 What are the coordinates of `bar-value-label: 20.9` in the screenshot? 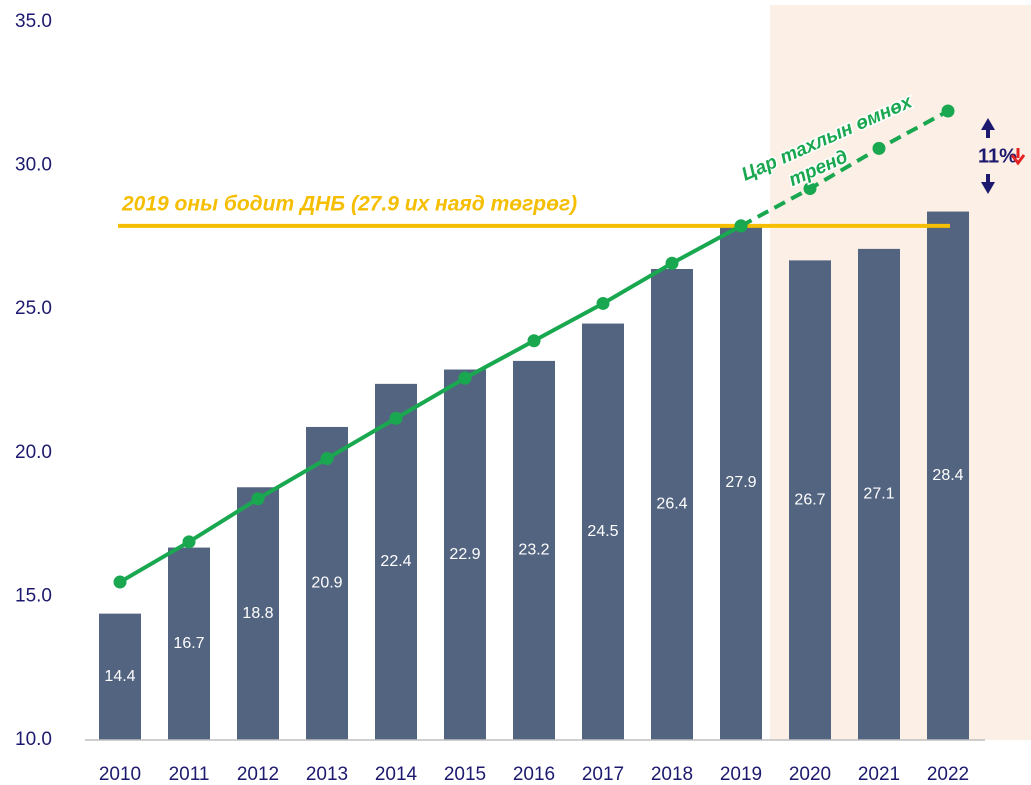 It's located at (326, 583).